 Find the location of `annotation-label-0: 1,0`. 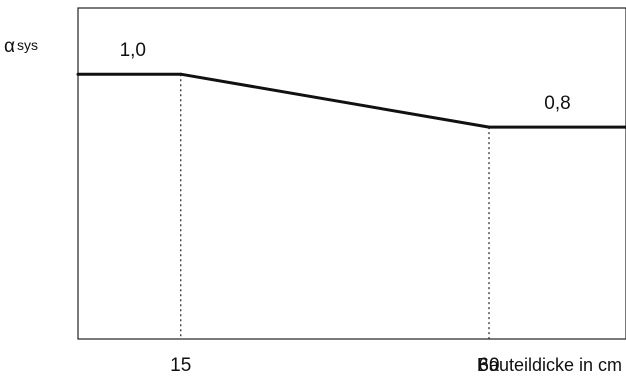

annotation-label-0: 1,0 is located at coordinates (133, 50).